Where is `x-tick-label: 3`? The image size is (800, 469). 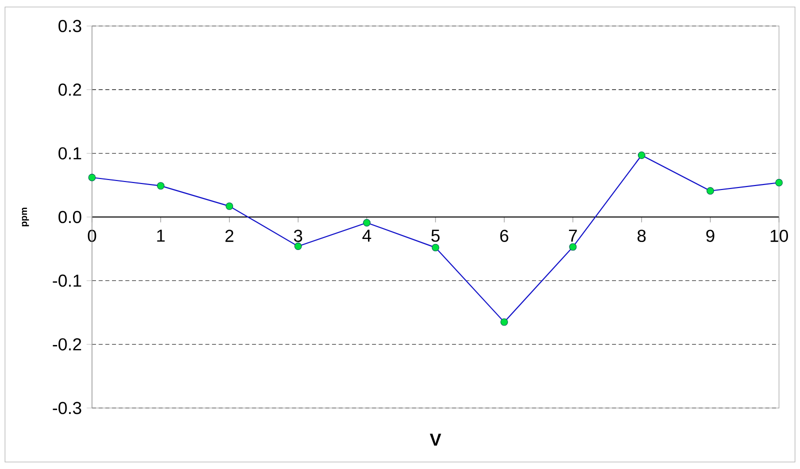
x-tick-label: 3 is located at coordinates (298, 236).